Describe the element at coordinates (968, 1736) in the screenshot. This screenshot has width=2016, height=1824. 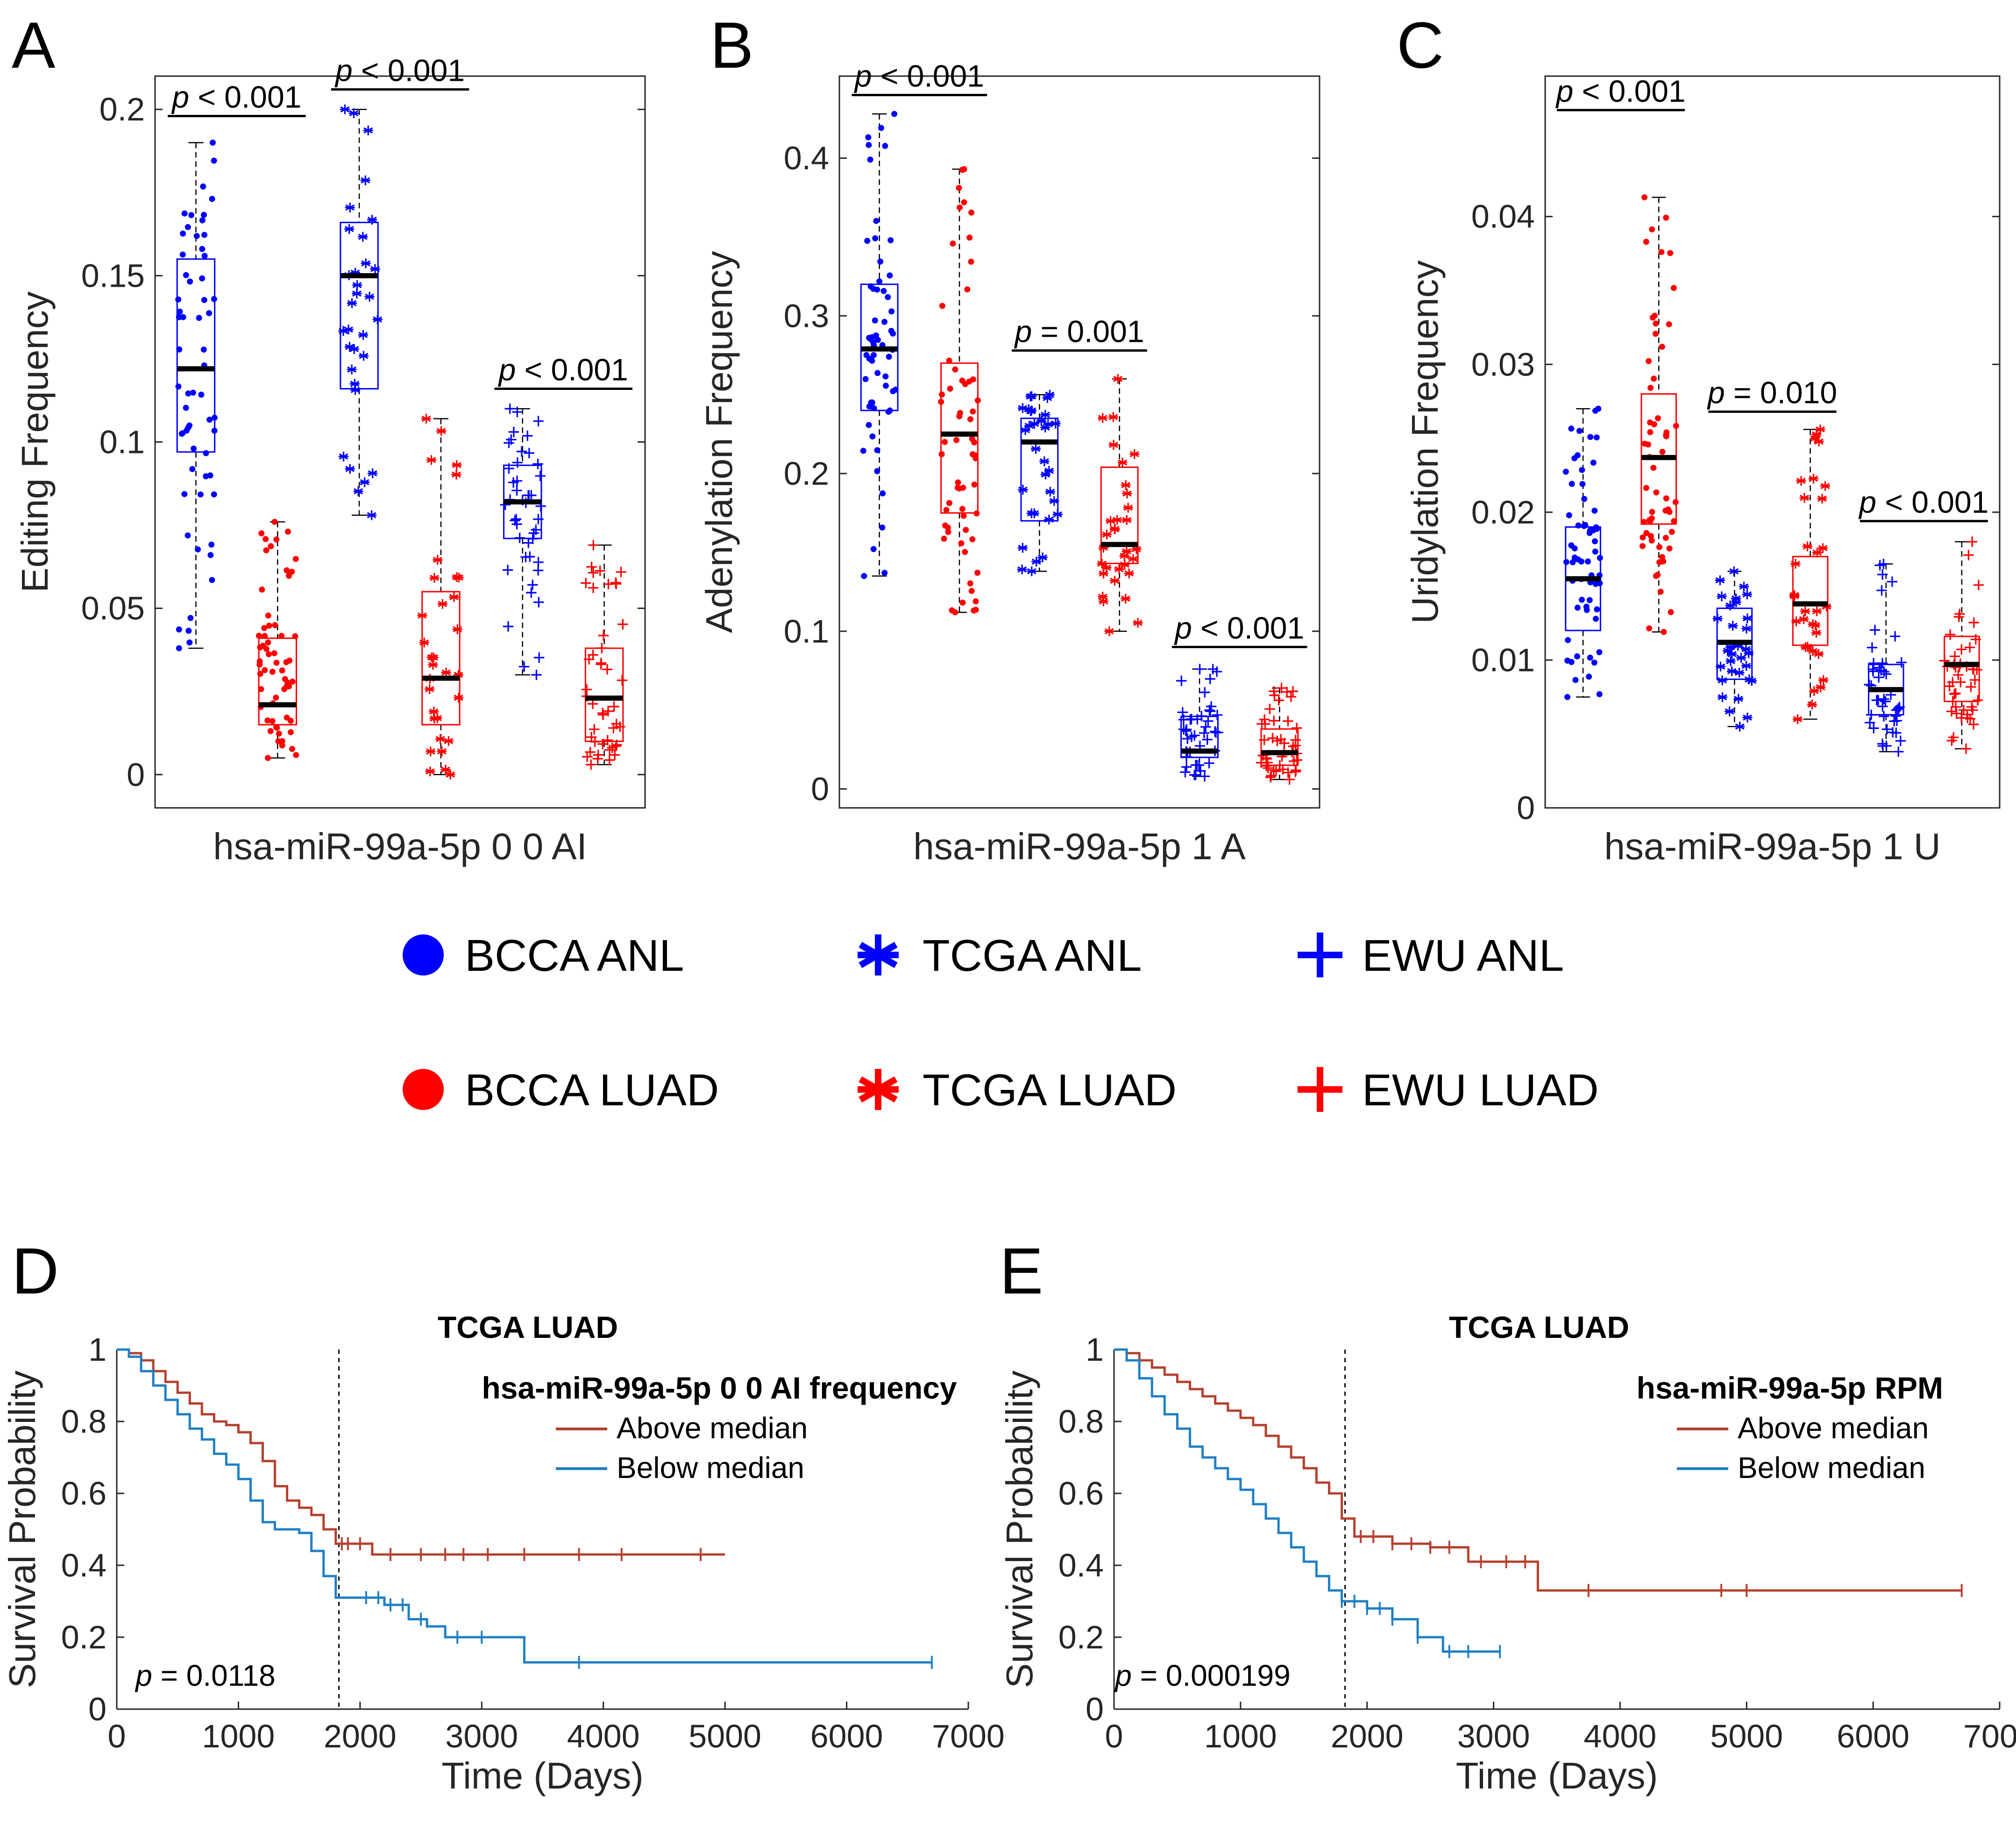
I see `x-tick-label: 7000` at that location.